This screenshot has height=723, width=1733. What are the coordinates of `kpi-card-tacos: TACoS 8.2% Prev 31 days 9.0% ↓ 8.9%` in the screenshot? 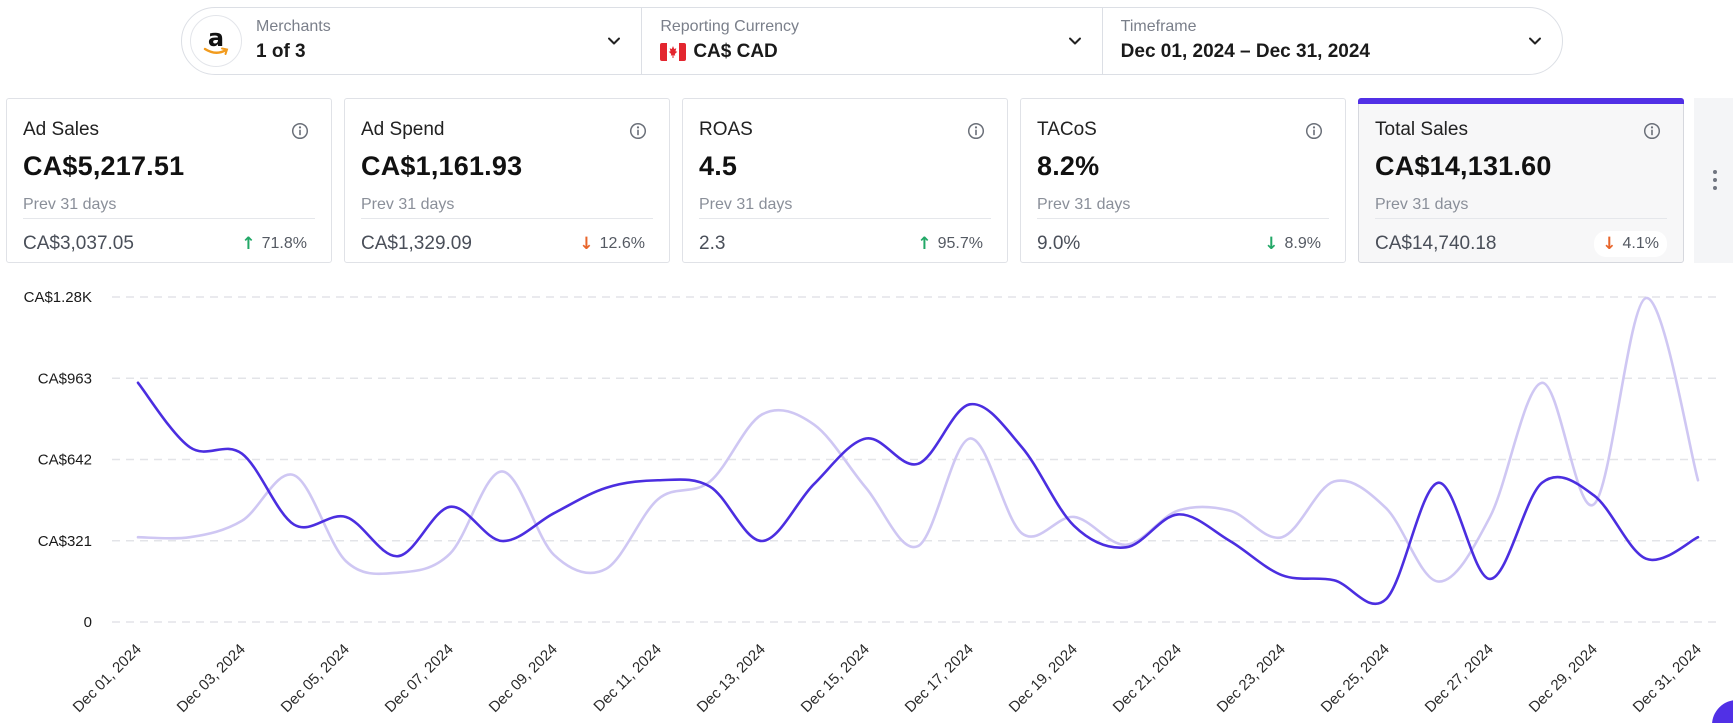 It's located at (1183, 180).